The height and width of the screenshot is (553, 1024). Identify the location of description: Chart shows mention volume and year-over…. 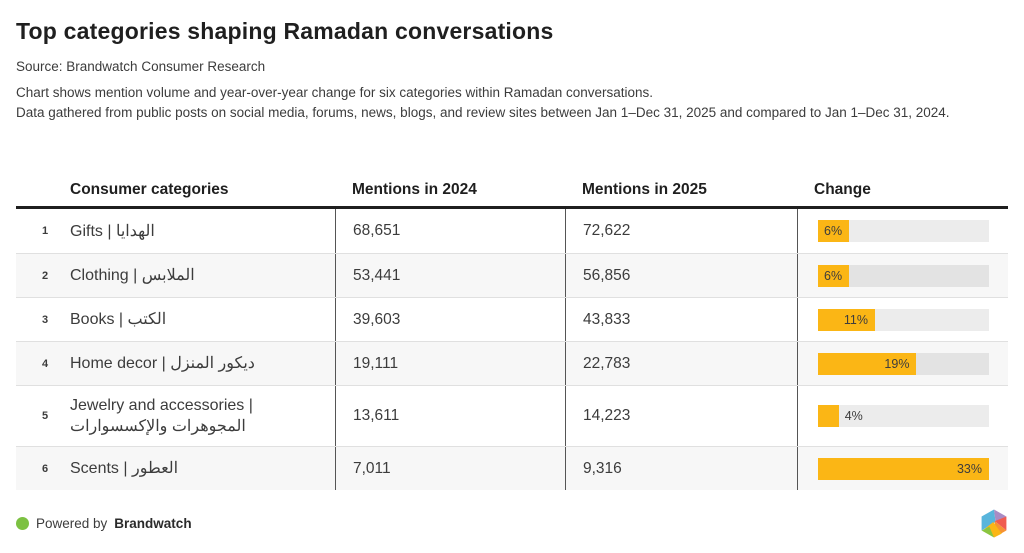
(512, 103).